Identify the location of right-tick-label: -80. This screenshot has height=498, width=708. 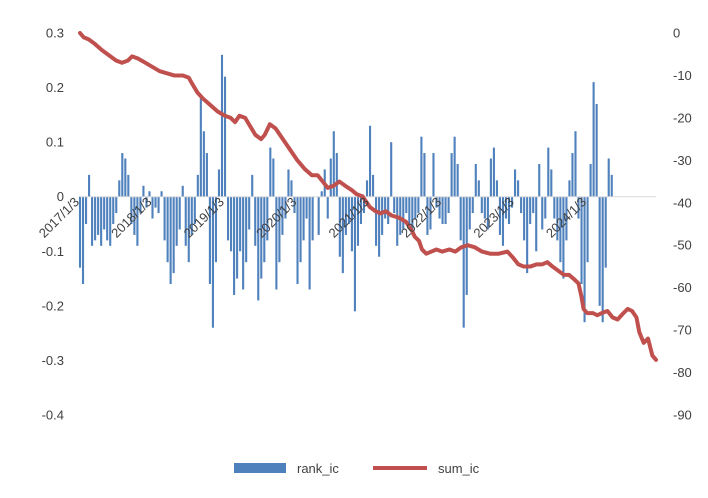
(682, 372).